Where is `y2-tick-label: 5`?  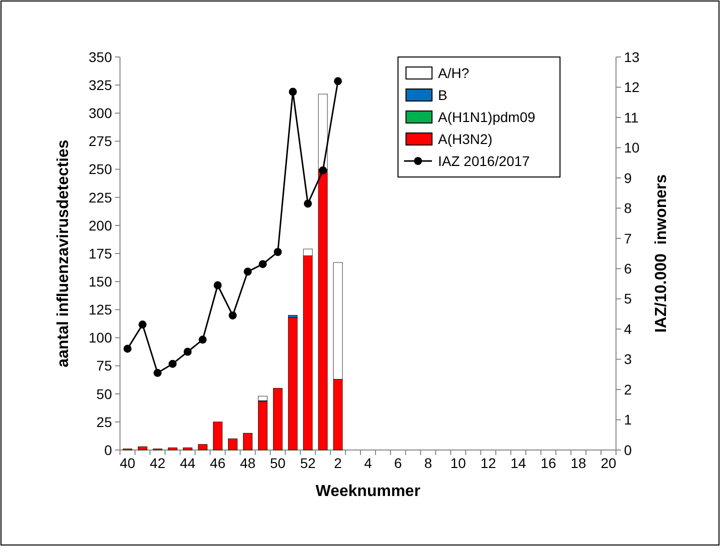 y2-tick-label: 5 is located at coordinates (628, 298).